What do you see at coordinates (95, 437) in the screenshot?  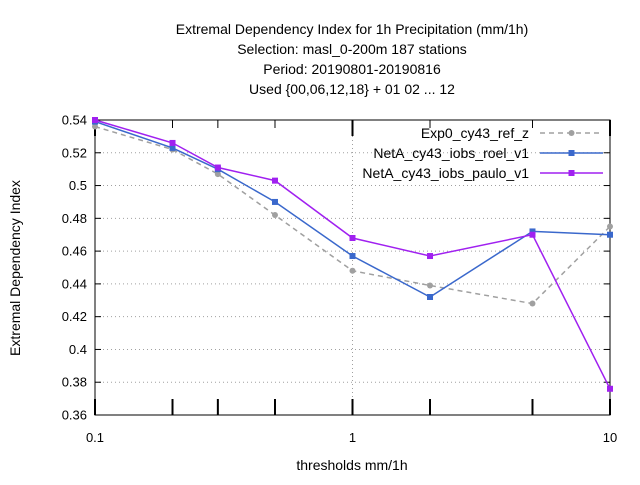 I see `x-tick-label: 0.1` at bounding box center [95, 437].